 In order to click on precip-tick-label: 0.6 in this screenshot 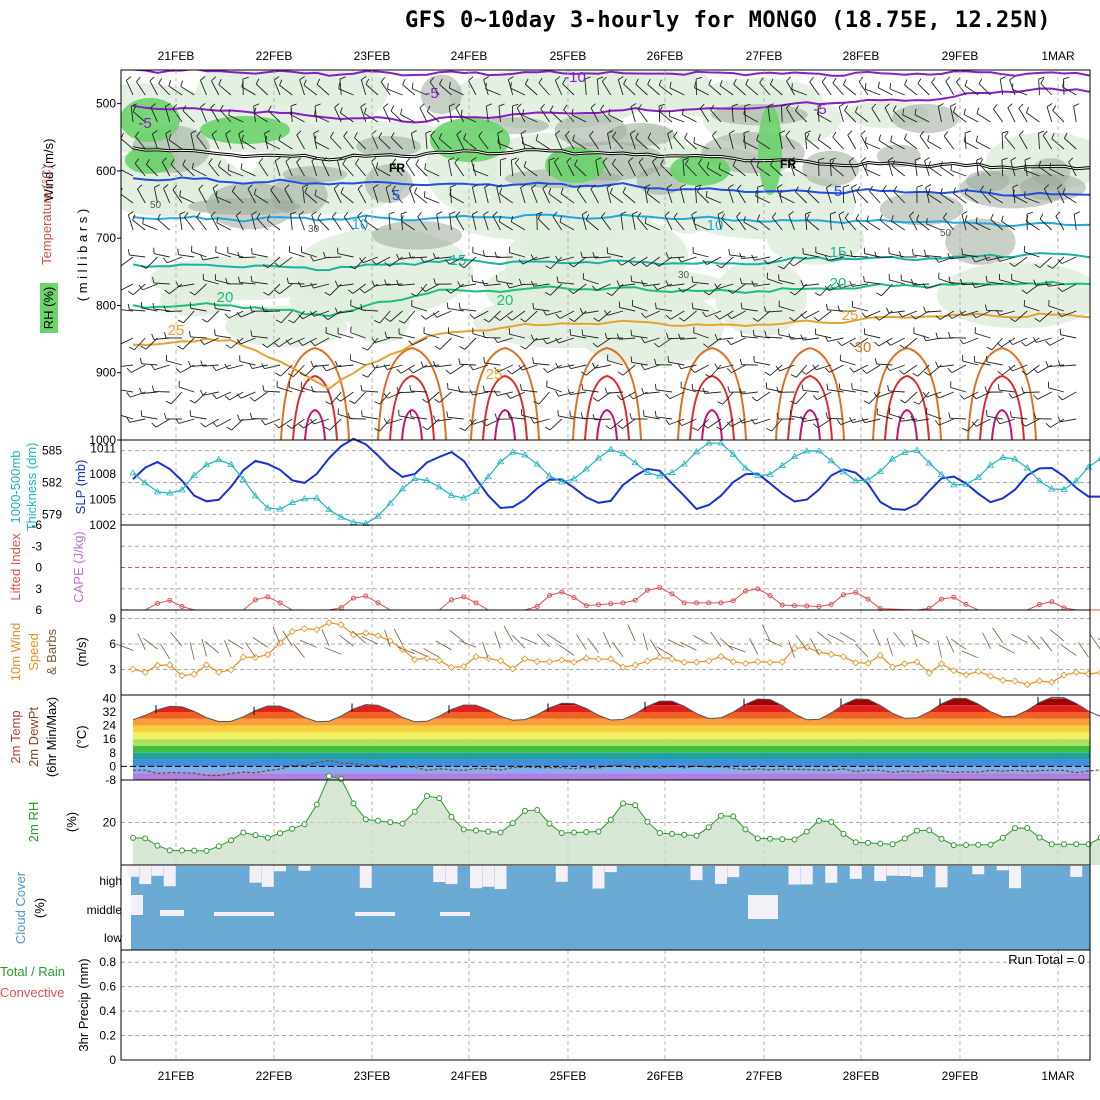, I will do `click(107, 987)`.